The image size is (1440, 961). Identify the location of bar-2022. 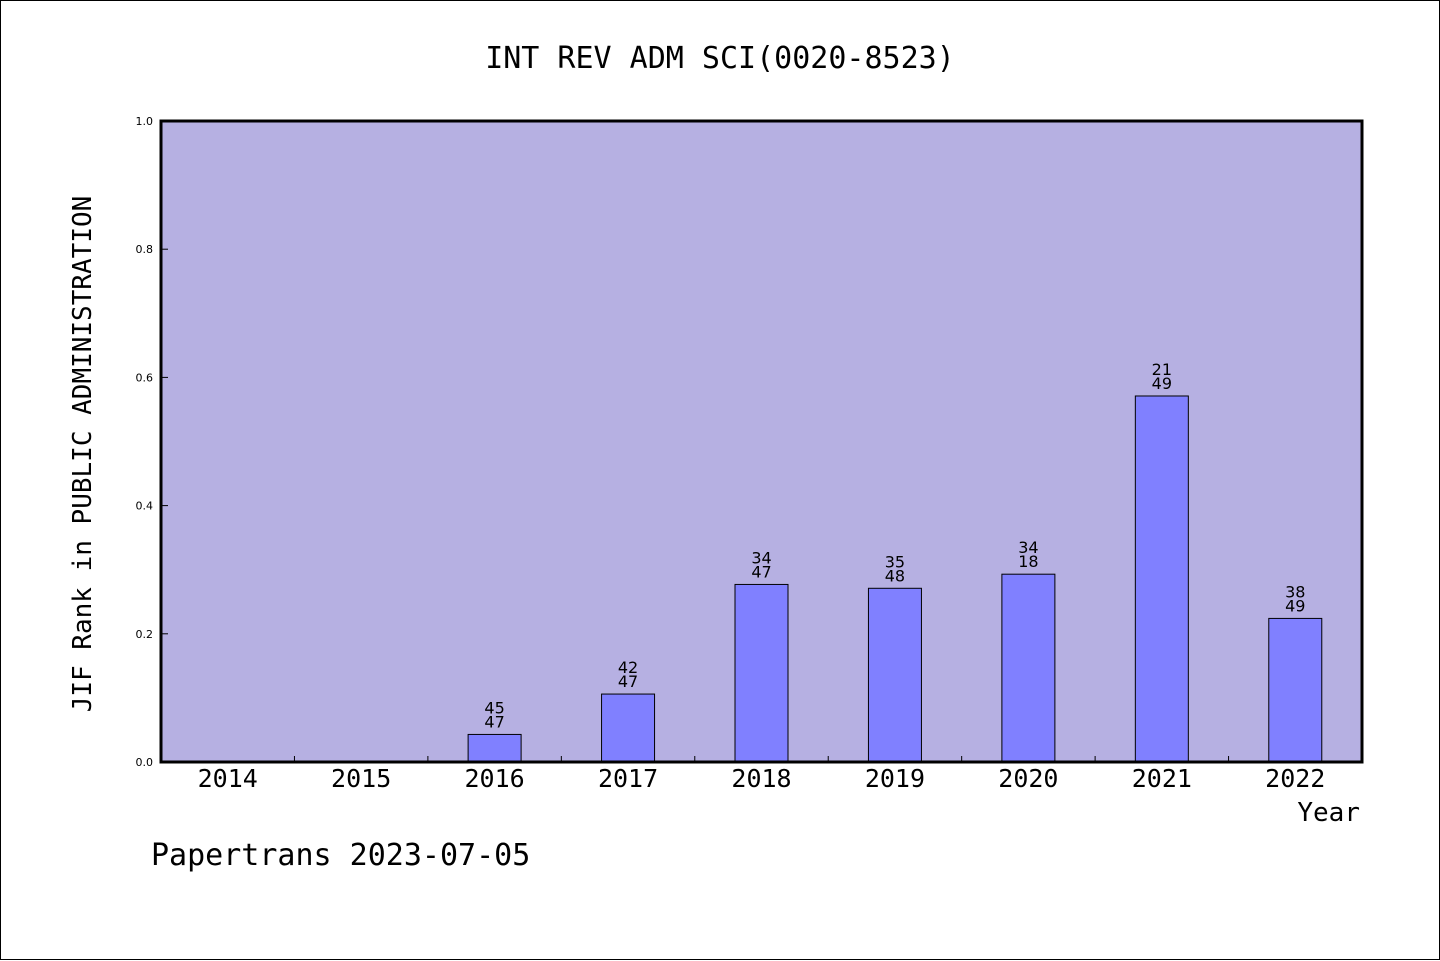
(1295, 690).